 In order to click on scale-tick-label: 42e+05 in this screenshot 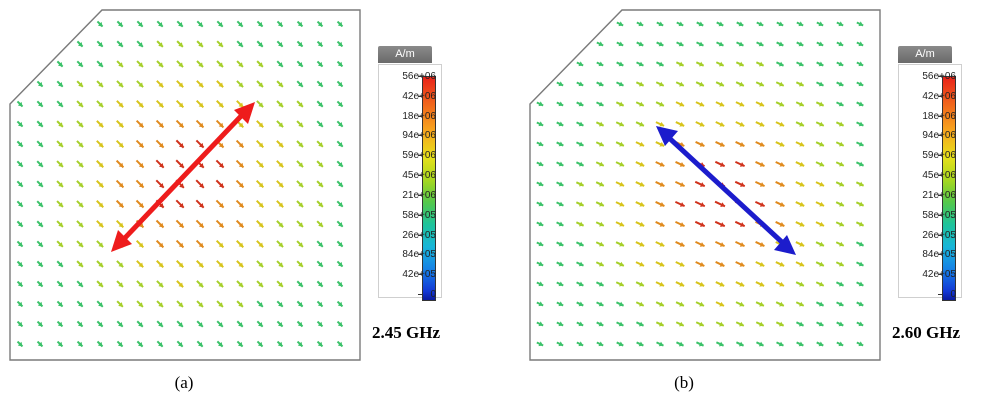, I will do `click(939, 275)`.